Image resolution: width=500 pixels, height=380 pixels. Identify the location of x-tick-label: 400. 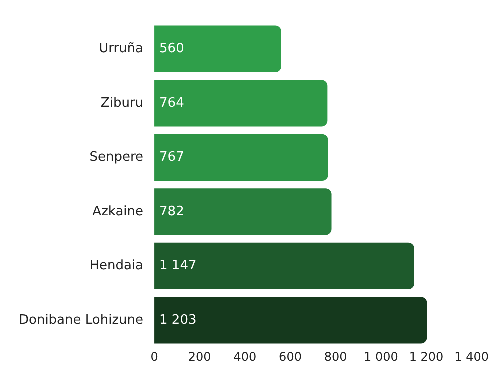
(245, 357).